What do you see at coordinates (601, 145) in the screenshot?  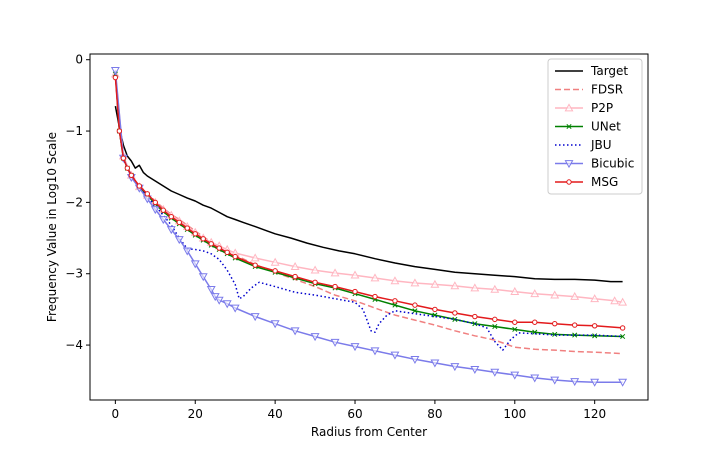 I see `legend-label: JBU` at bounding box center [601, 145].